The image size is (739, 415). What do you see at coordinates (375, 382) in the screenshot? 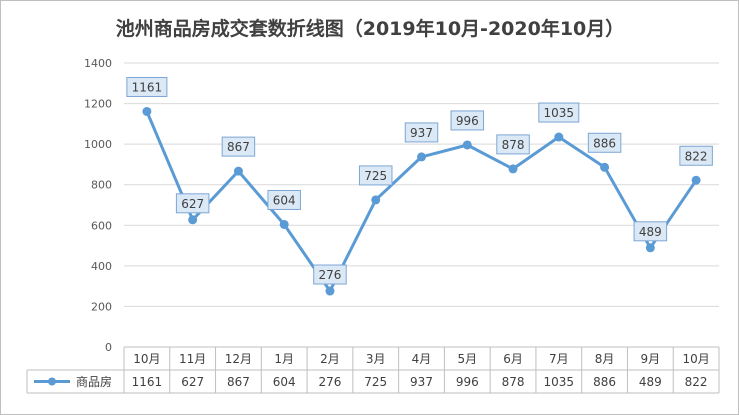
I see `table-value: 725` at bounding box center [375, 382].